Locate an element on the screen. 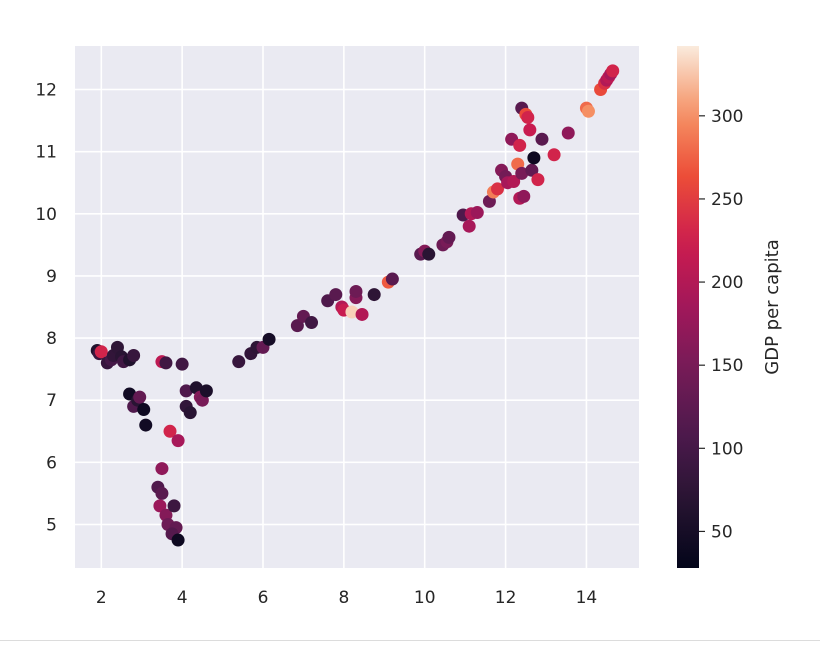 Image resolution: width=820 pixels, height=646 pixels. y-axis-ticks: 5 6 7 8 9 10 11 12 is located at coordinates (46, 308).